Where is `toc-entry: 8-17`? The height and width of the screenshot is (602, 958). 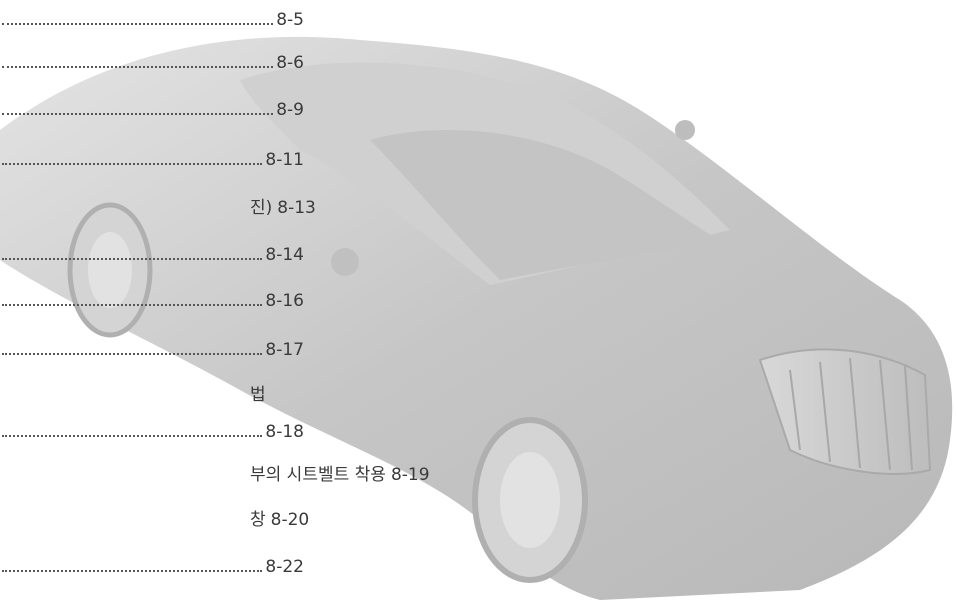
toc-entry: 8-17 is located at coordinates (152, 348).